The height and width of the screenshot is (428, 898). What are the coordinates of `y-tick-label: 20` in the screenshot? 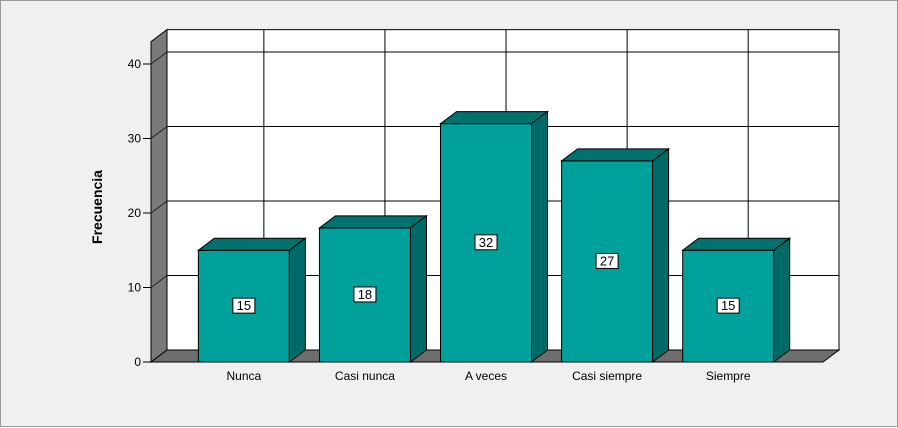 It's located at (135, 213).